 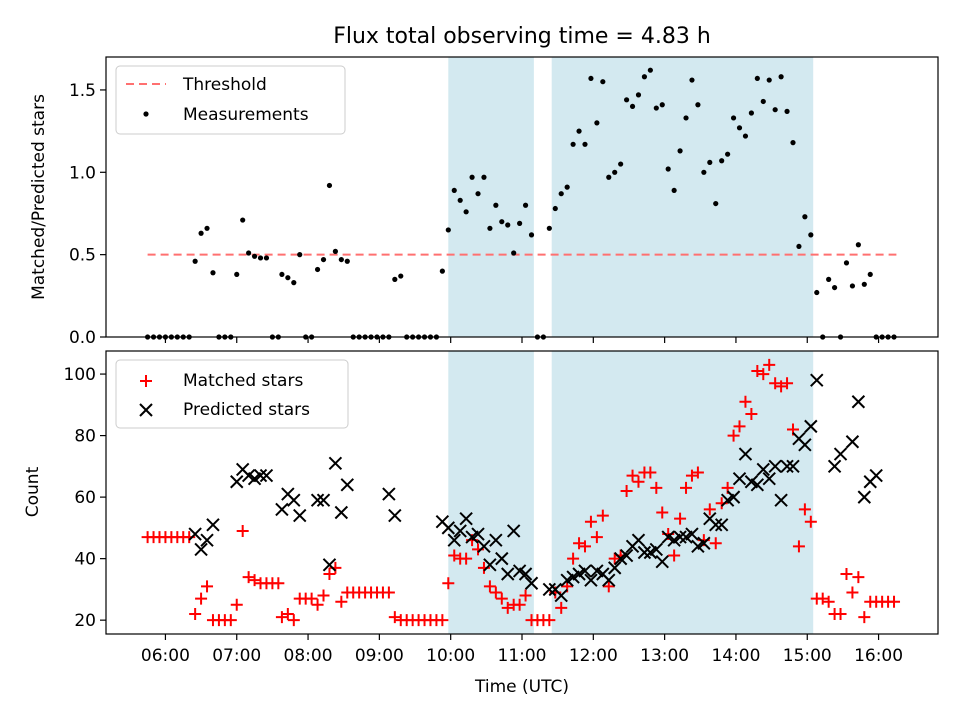 I want to click on legend-matched-swatch, so click(x=146, y=381).